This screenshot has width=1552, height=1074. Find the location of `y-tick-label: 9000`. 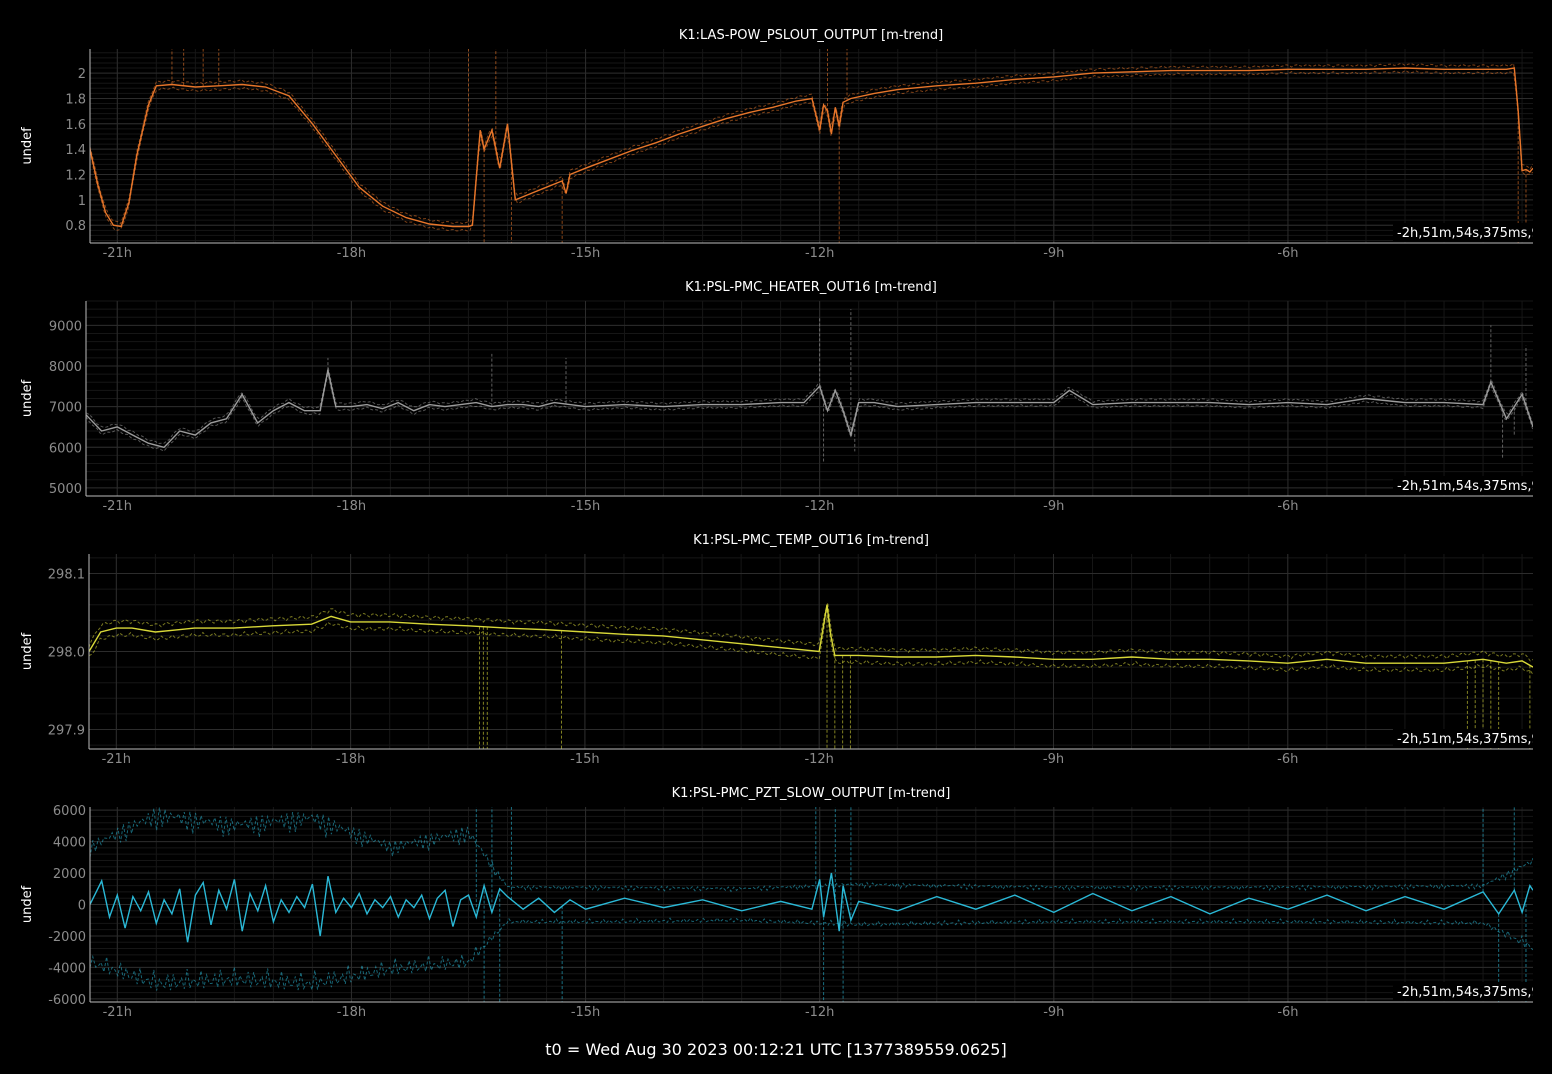

y-tick-label: 9000 is located at coordinates (65, 326).